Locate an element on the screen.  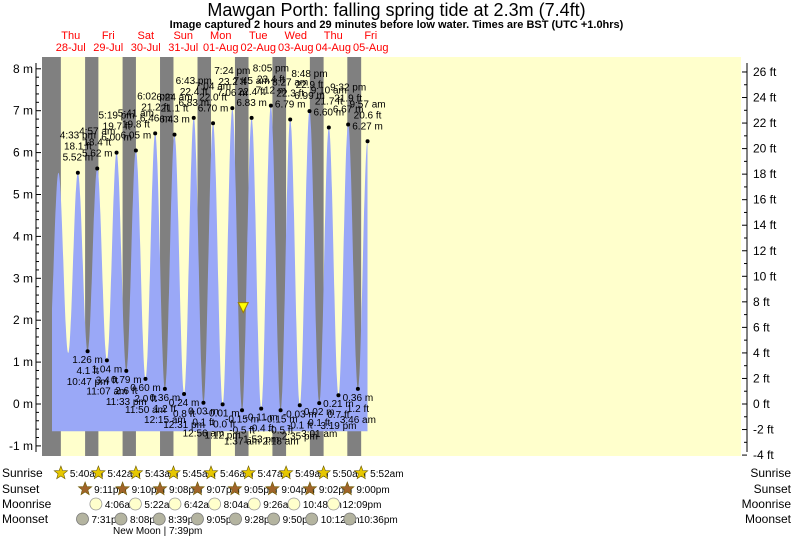
day-of-week-label: Fri is located at coordinates (370, 36).